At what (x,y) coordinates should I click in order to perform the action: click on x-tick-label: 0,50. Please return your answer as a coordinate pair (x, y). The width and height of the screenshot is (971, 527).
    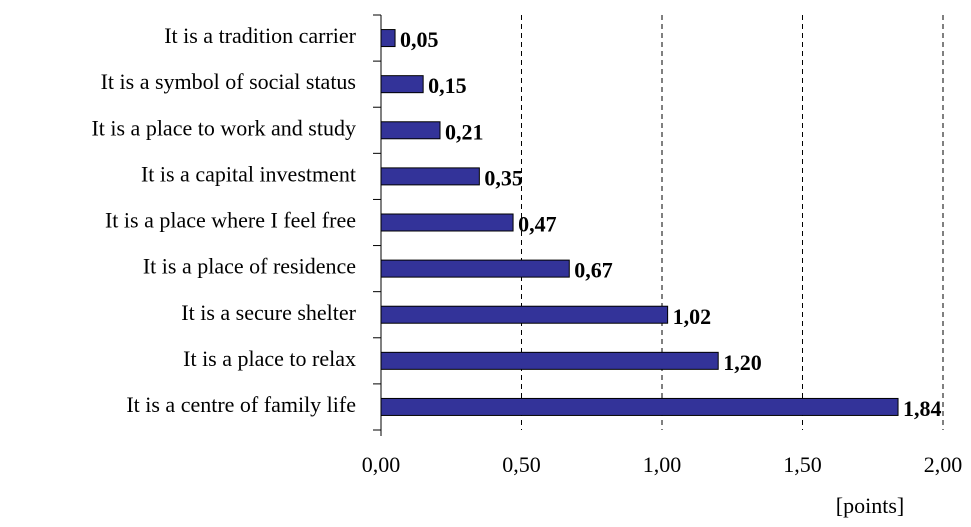
    Looking at the image, I should click on (521, 464).